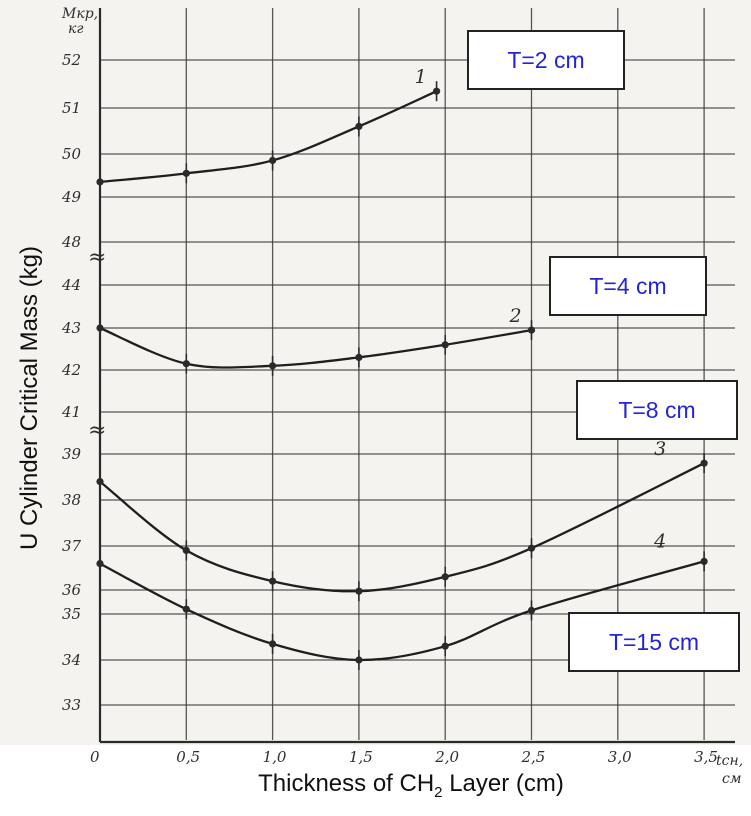  What do you see at coordinates (421, 77) in the screenshot?
I see `series-curve-label: 1` at bounding box center [421, 77].